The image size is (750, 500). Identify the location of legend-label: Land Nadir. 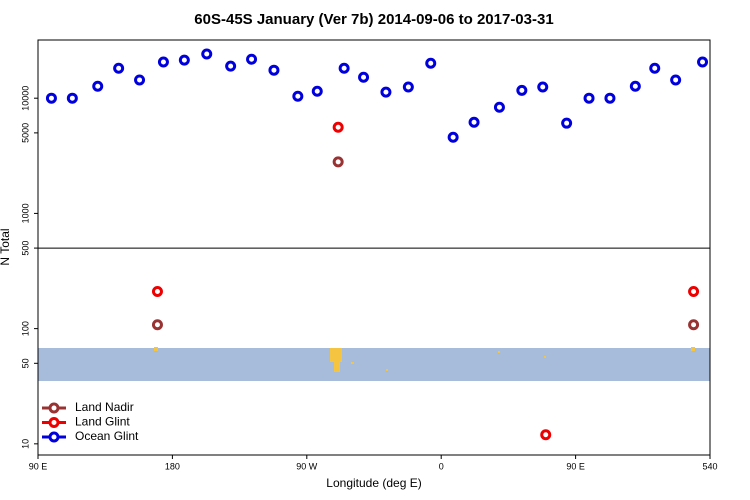
(104, 407).